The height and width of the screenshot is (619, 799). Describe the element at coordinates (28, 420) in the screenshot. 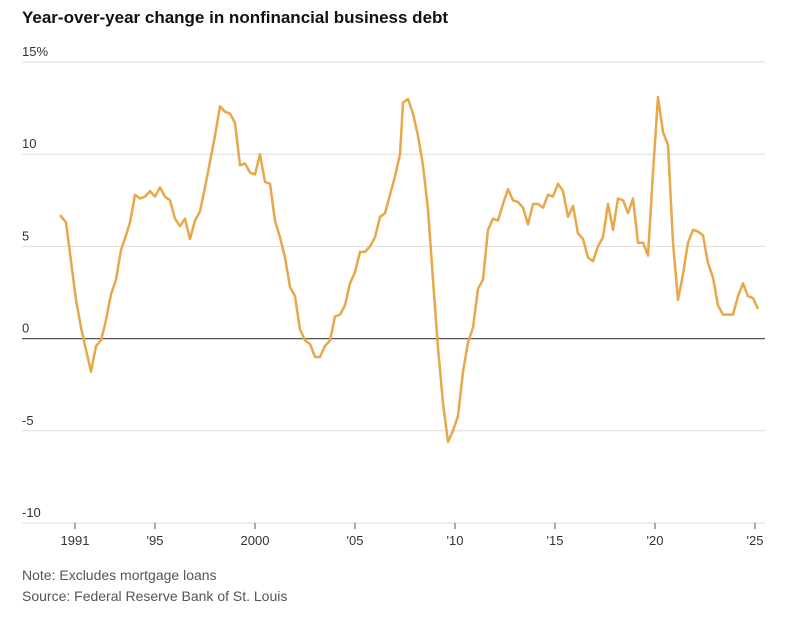

I see `y-tick-label: -5` at that location.